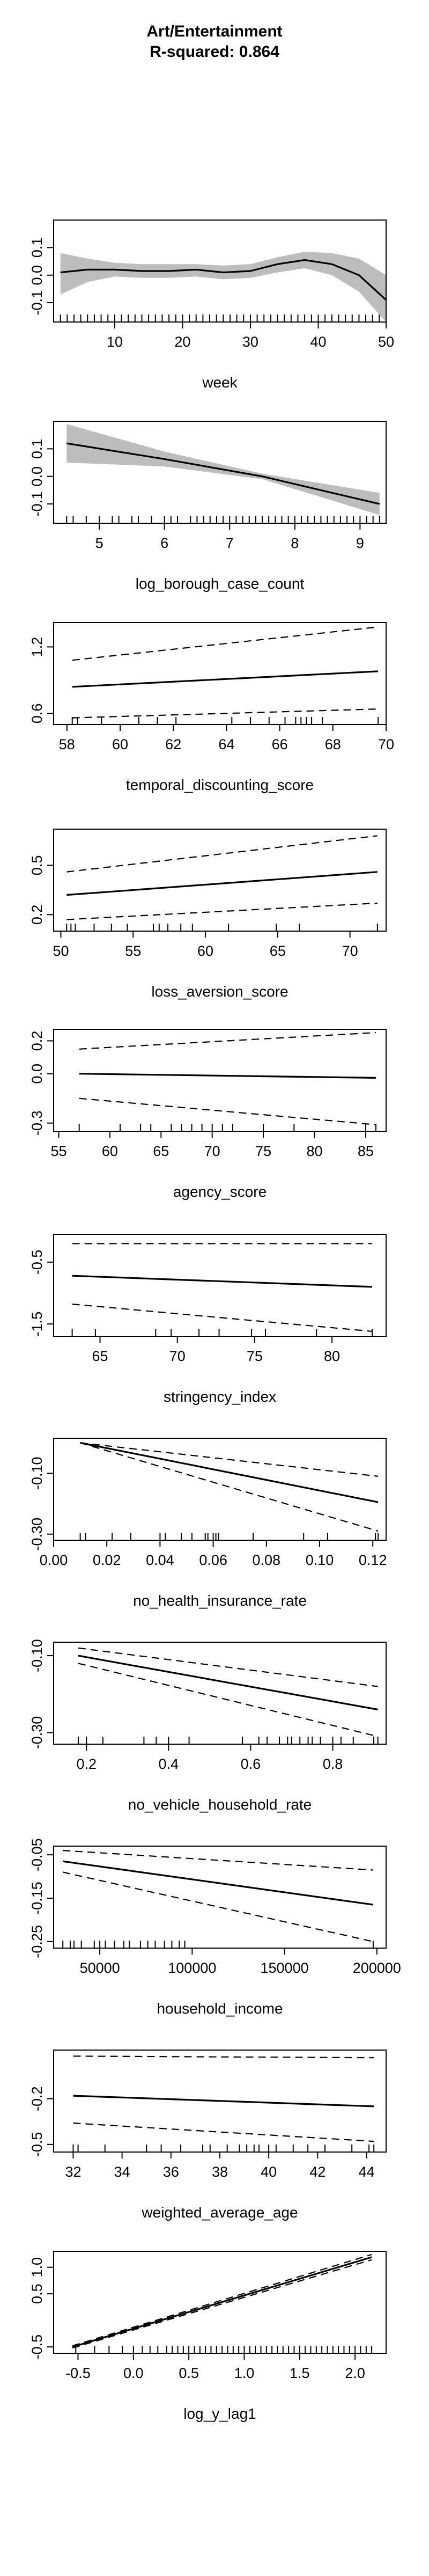  What do you see at coordinates (37, 303) in the screenshot?
I see `y-tick-label: -0.1` at bounding box center [37, 303].